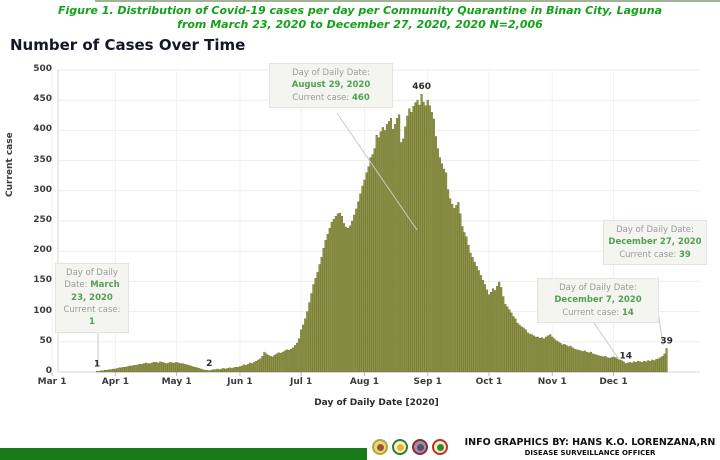 This screenshot has width=720, height=460. I want to click on y-tick-label-350: 350, so click(42, 159).